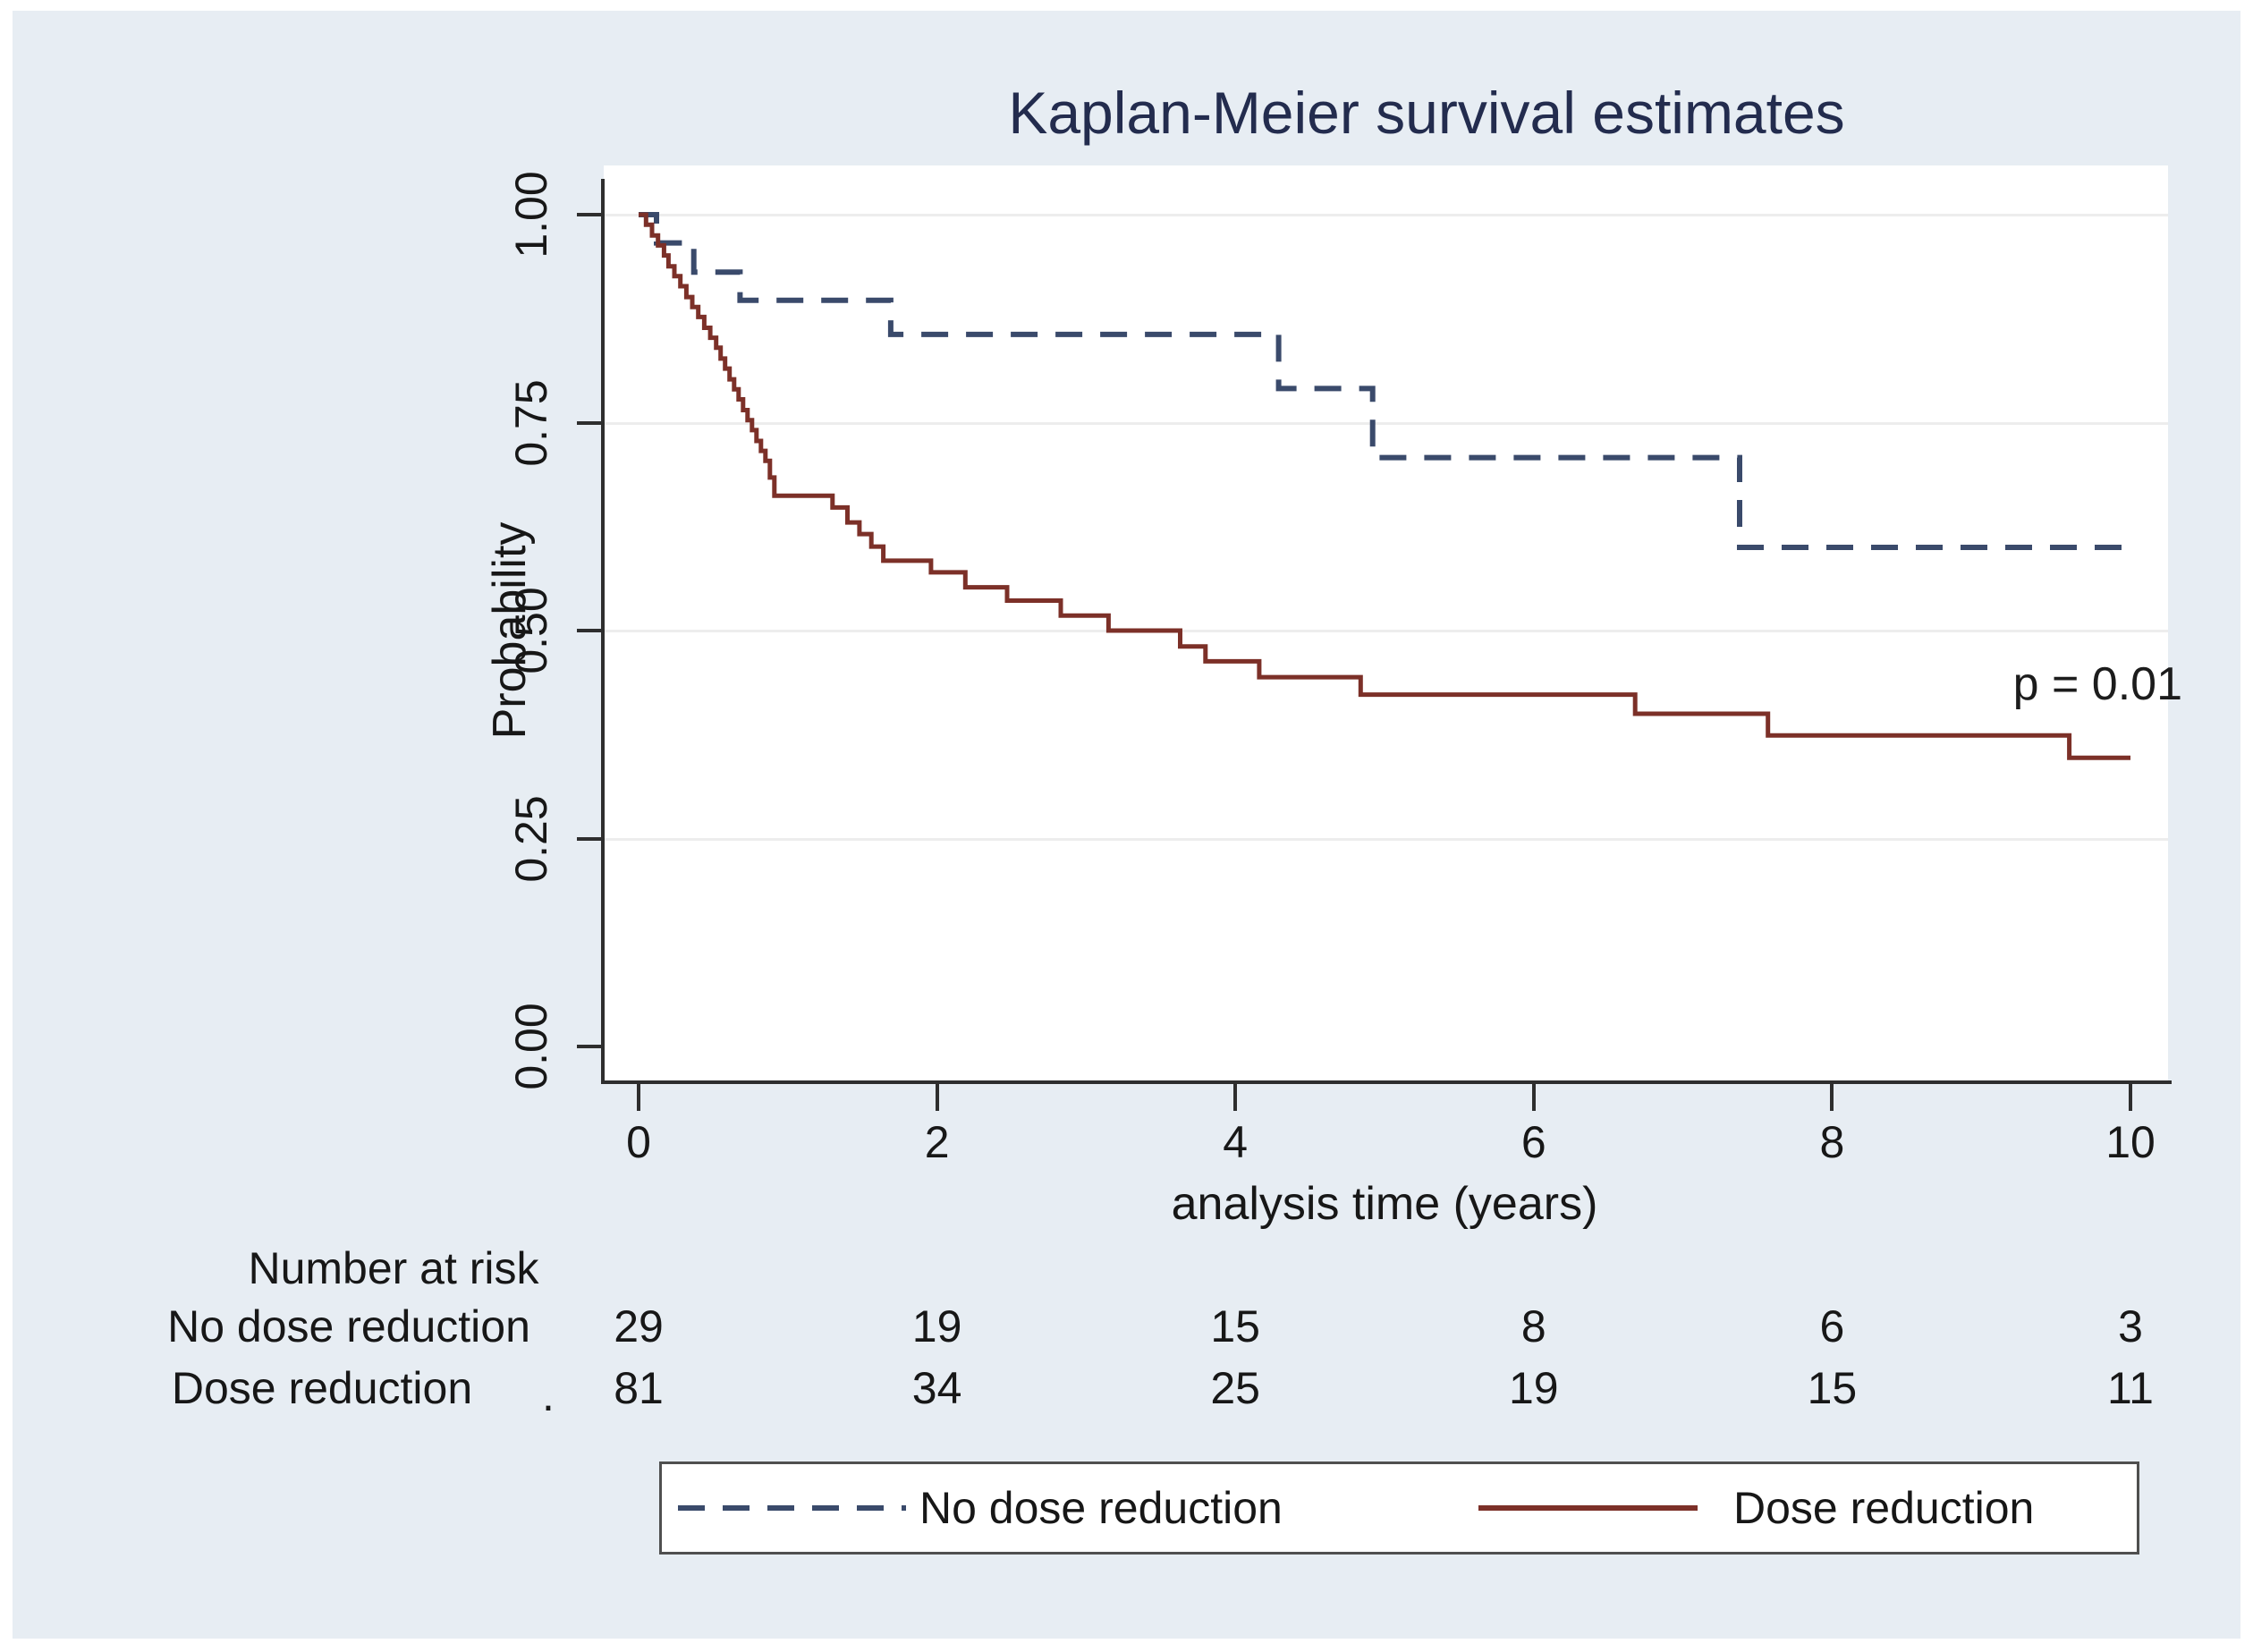 This screenshot has width=2253, height=1652. Describe the element at coordinates (1386, 631) in the screenshot. I see `gridline-0.50` at that location.